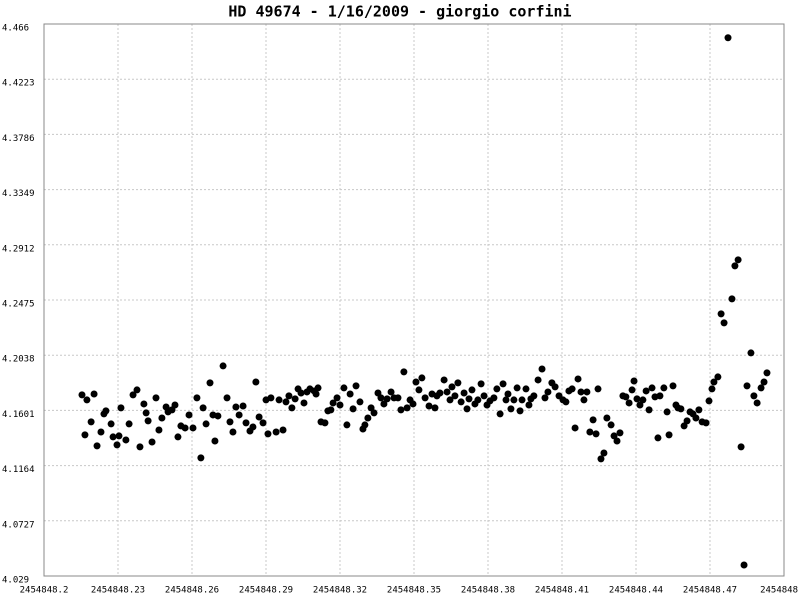 Image resolution: width=800 pixels, height=600 pixels. What do you see at coordinates (18, 470) in the screenshot?
I see `y-tick-label: 4.1164` at bounding box center [18, 470].